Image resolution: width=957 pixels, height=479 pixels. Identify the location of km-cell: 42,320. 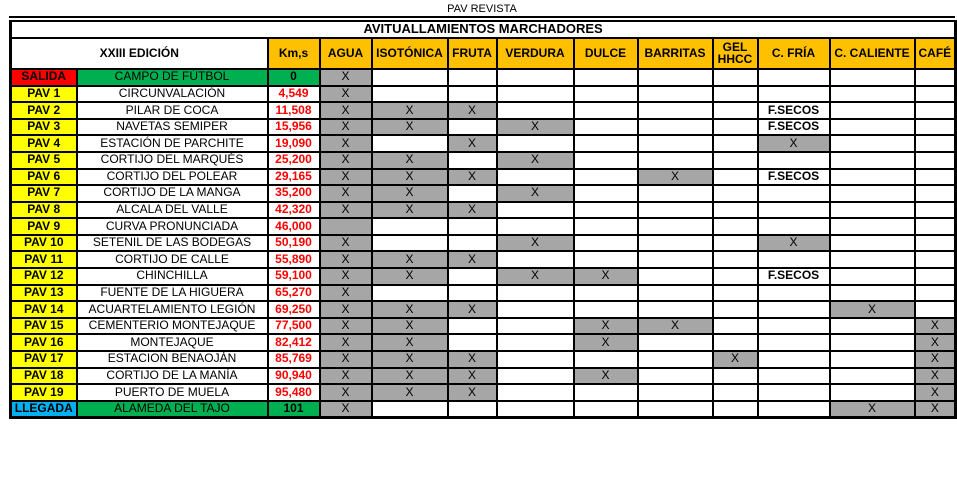
(293, 210).